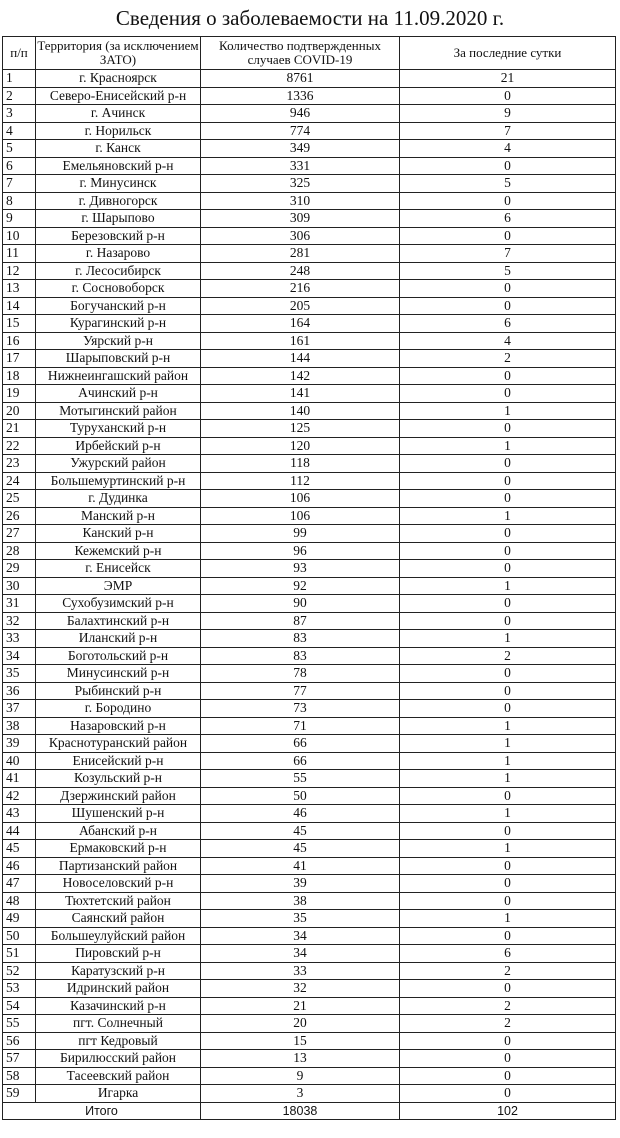 The image size is (620, 1138). I want to click on table-row: 33 Иланский р-н 83 1, so click(309, 638).